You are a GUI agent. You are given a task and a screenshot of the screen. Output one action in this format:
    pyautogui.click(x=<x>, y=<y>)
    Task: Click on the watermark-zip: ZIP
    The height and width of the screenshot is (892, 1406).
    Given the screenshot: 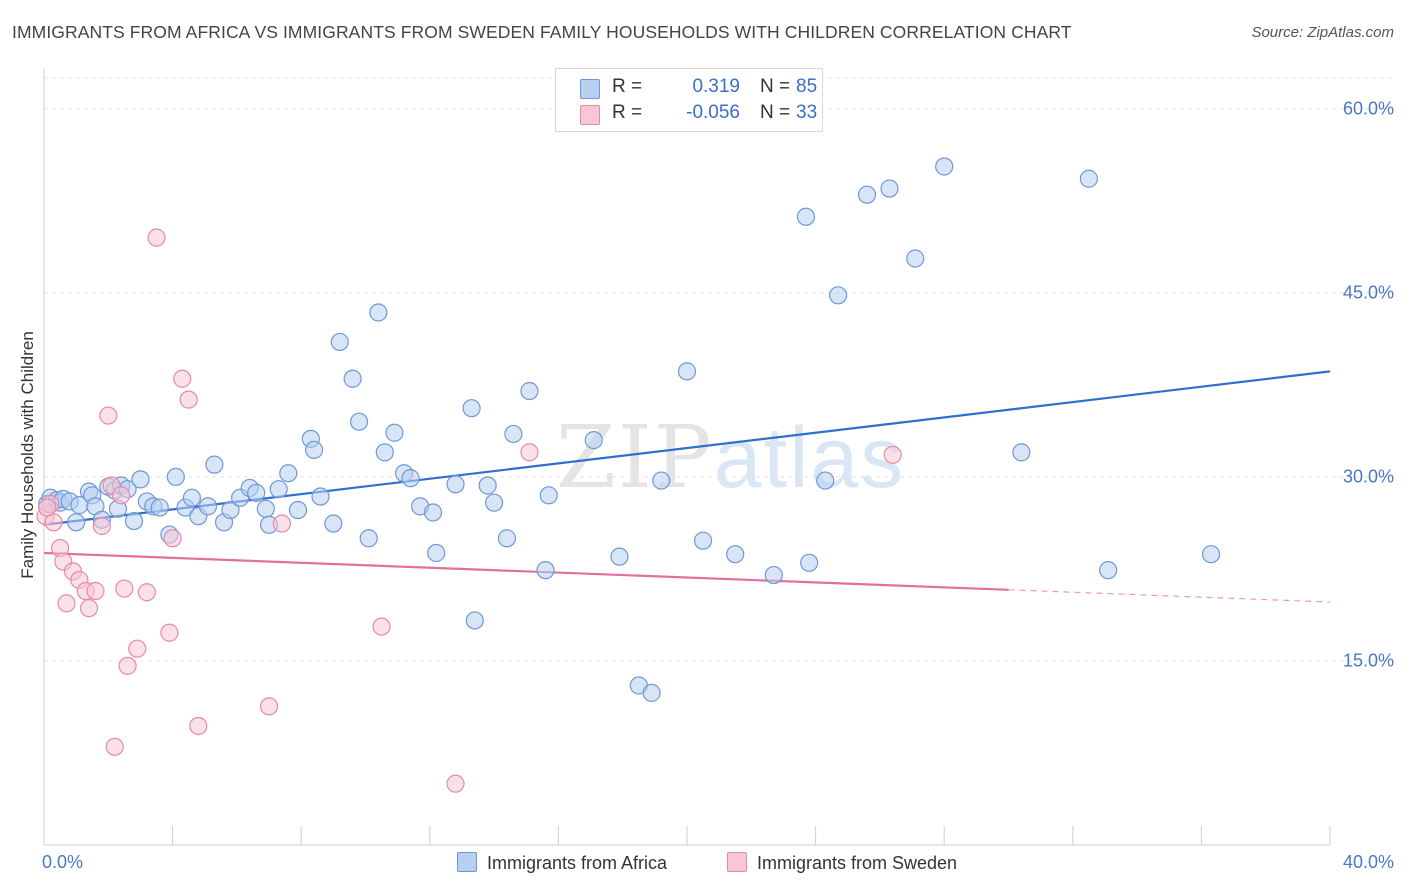 What is the action you would take?
    pyautogui.click(x=635, y=458)
    